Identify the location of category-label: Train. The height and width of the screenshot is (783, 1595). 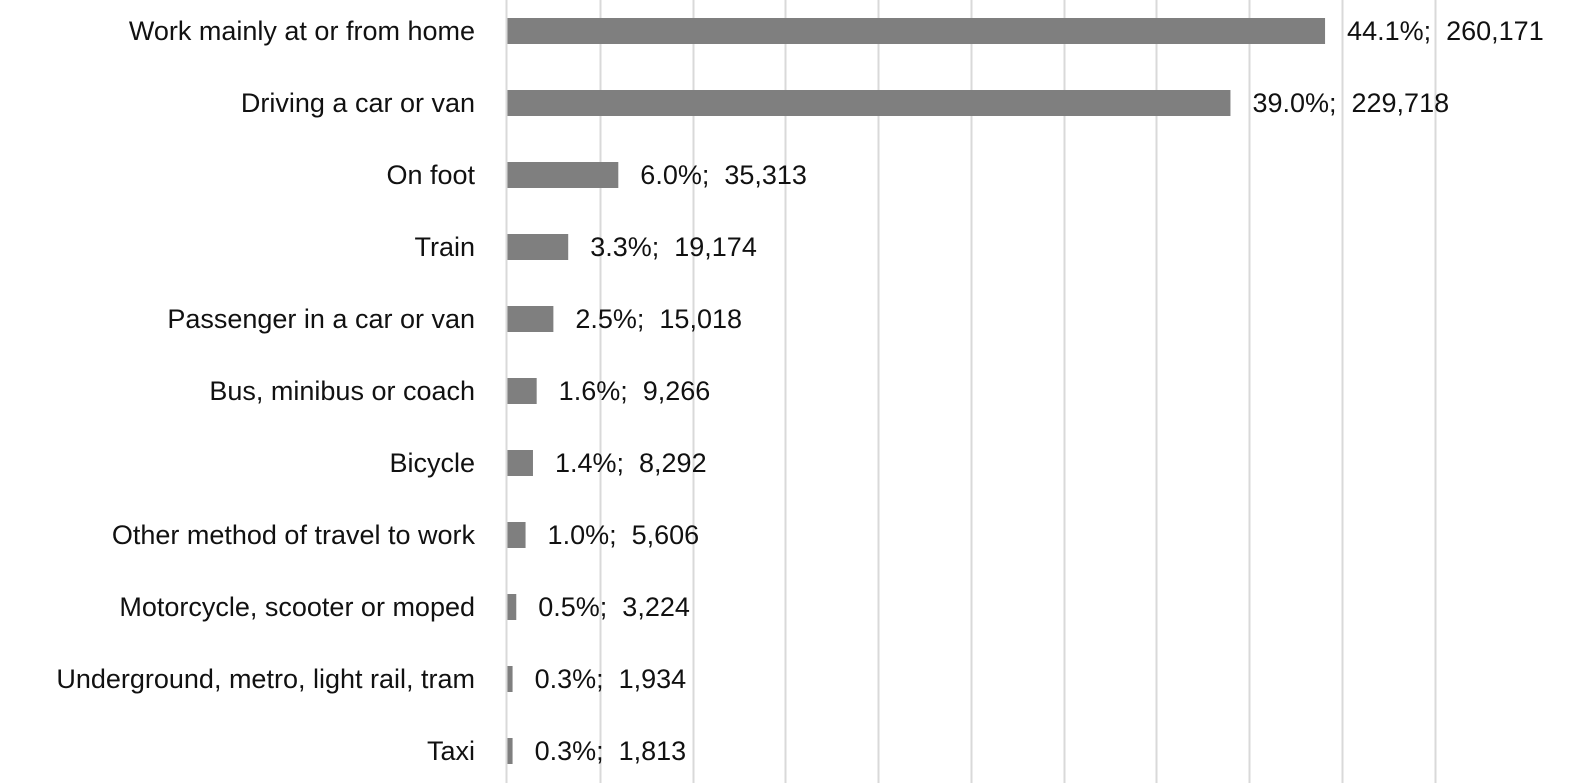
(444, 247).